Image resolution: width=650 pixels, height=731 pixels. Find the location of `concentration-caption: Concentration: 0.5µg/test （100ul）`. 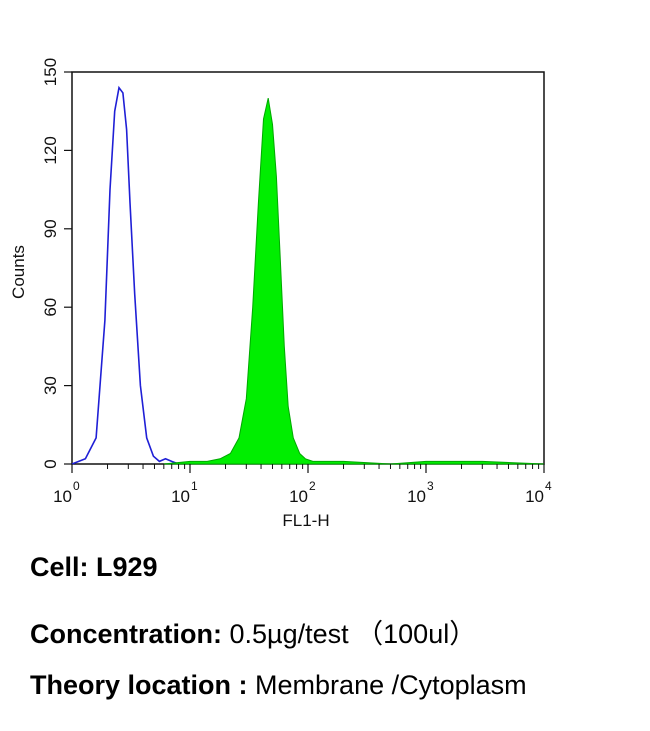

concentration-caption: Concentration: 0.5µg/test （100ul） is located at coordinates (253, 631).